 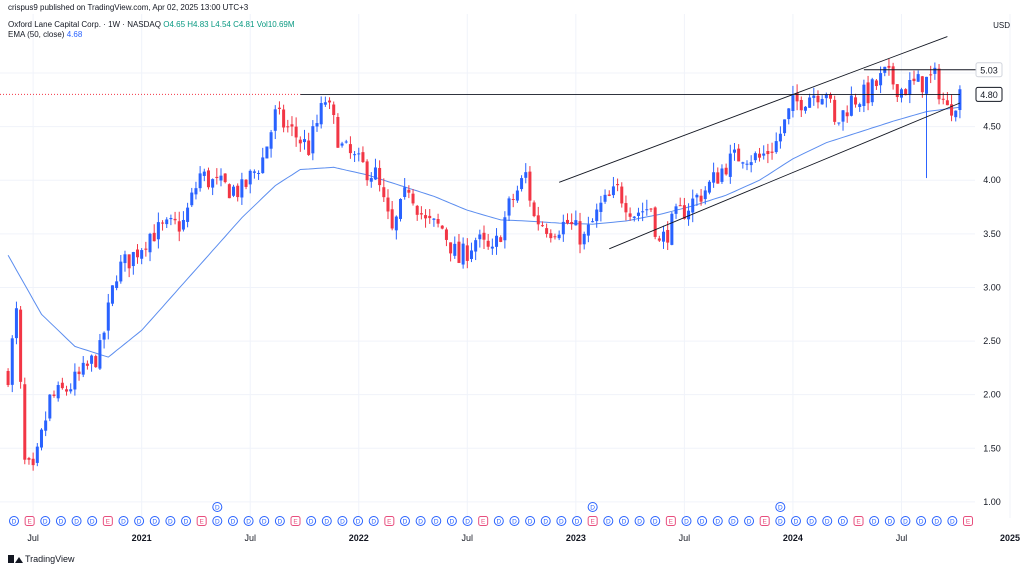 I want to click on symbol-name: Oxford Lane Capital Corp., so click(x=54, y=24).